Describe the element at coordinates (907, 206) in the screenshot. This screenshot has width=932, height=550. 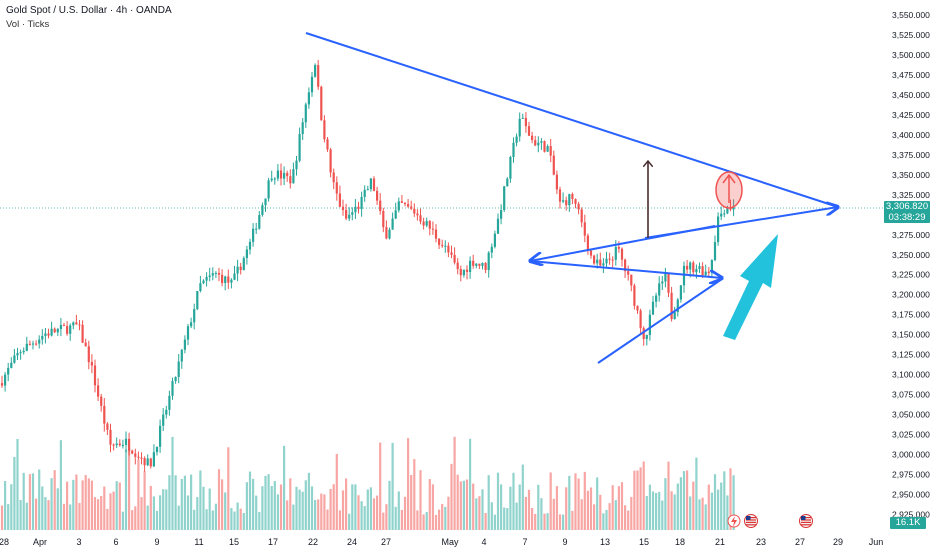
I see `current-price-value: 3,306.820` at that location.